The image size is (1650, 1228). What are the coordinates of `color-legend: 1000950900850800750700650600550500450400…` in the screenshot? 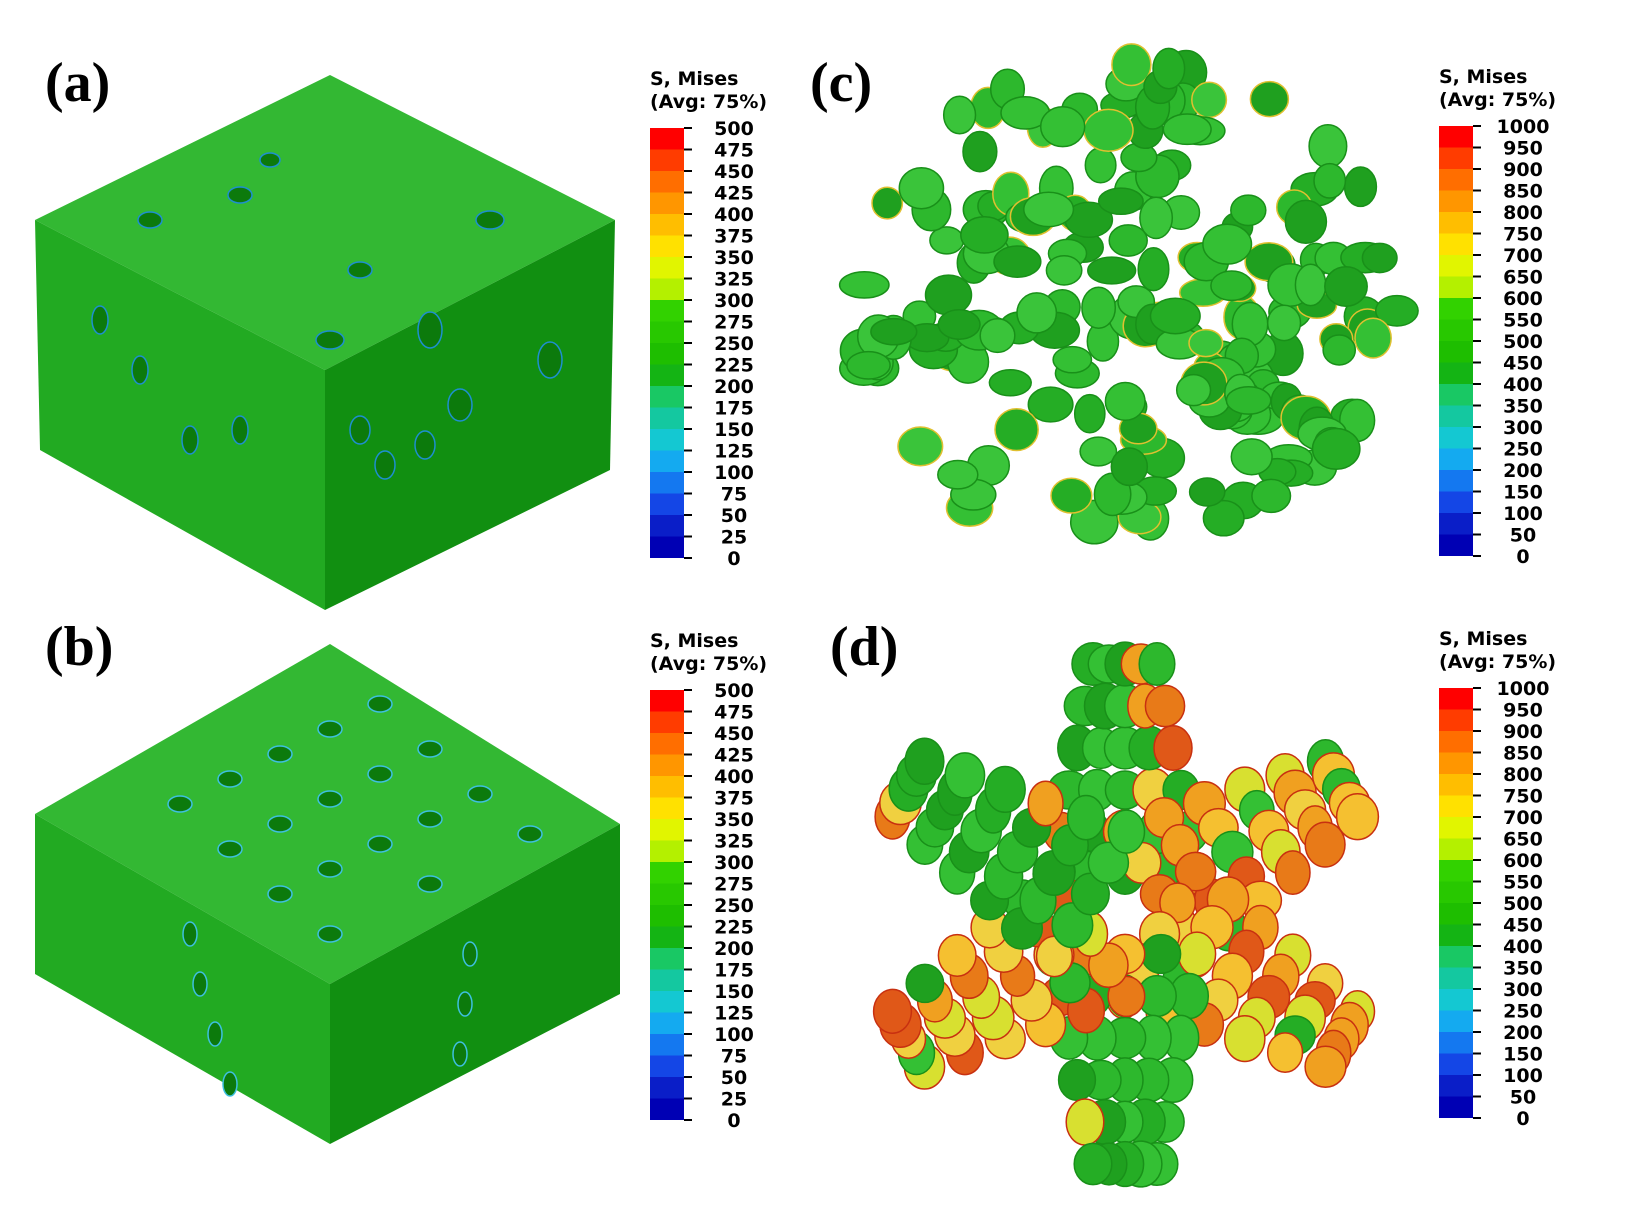 It's located at (1494, 342).